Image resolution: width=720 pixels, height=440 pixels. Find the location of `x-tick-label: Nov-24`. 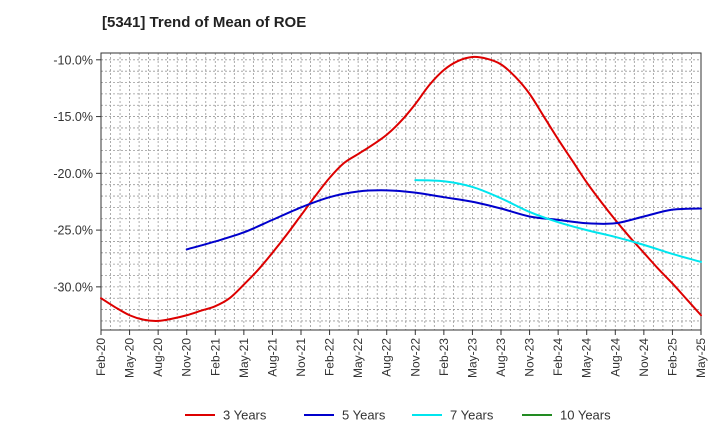

x-tick-label: Nov-24 is located at coordinates (644, 357).